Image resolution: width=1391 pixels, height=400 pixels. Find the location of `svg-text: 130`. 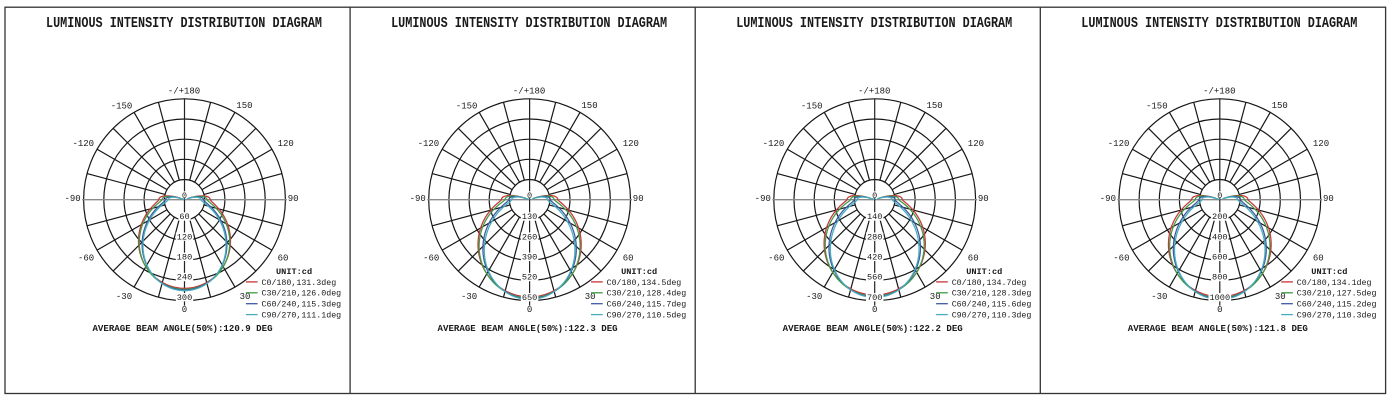

svg-text: 130 is located at coordinates (529, 217).